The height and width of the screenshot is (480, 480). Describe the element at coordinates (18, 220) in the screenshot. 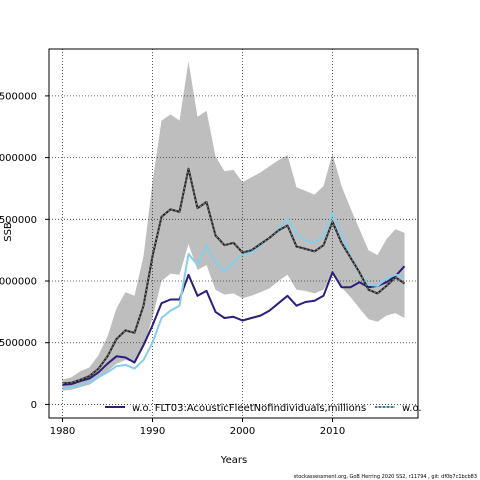

I see `y-tick-label-3: 1500000` at that location.